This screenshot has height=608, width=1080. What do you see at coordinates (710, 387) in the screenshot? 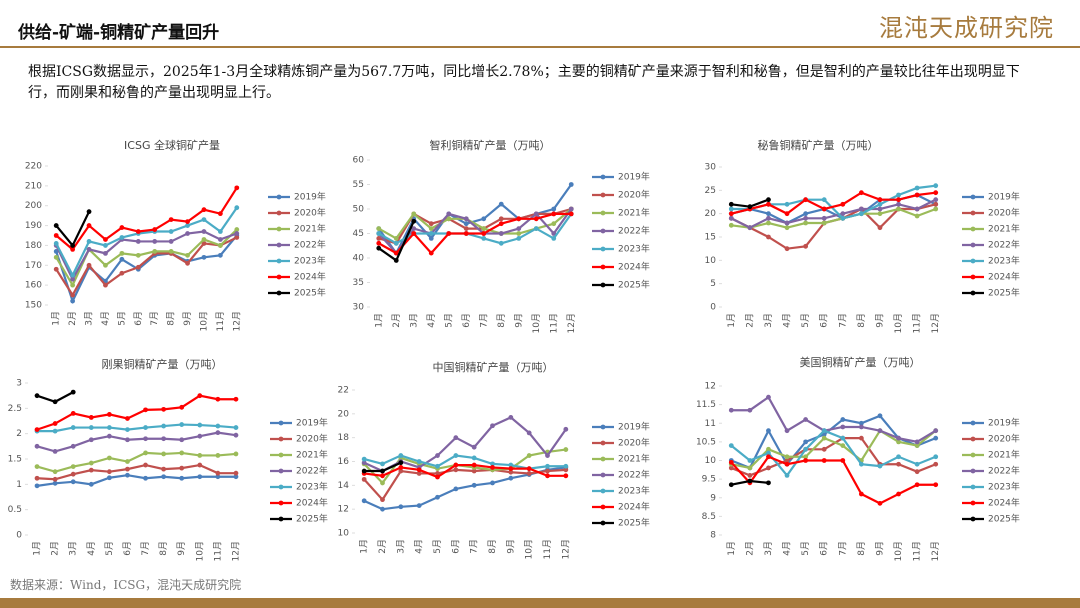
I see `y-tick-label: 12` at bounding box center [710, 387].